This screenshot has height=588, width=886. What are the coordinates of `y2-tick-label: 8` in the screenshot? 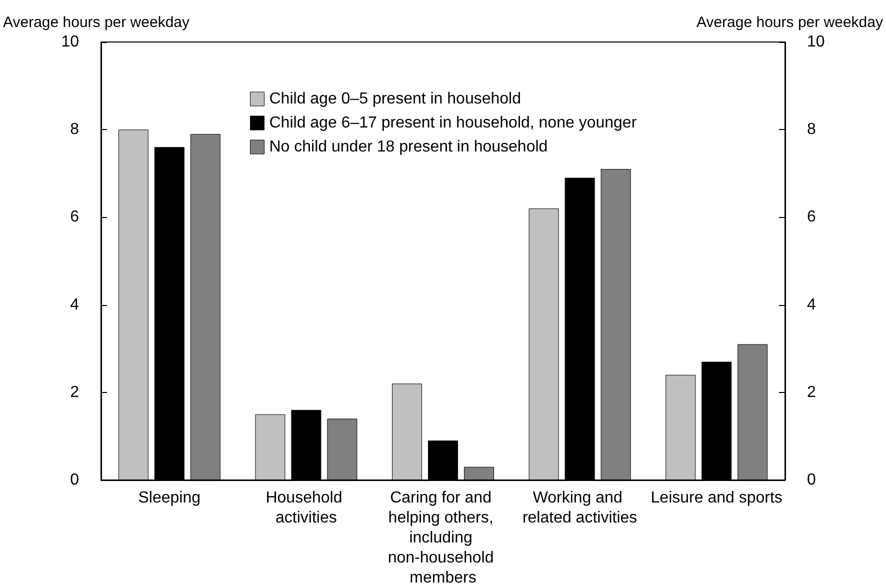 It's located at (811, 129).